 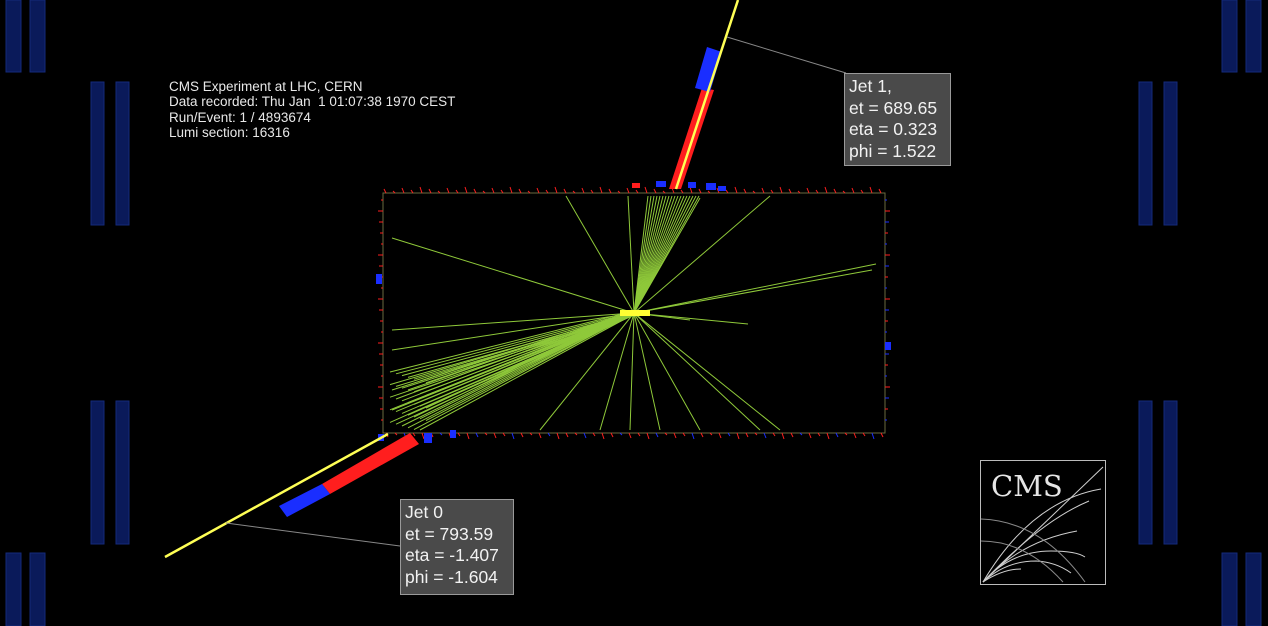 What do you see at coordinates (313, 534) in the screenshot?
I see `jet0-leader-line` at bounding box center [313, 534].